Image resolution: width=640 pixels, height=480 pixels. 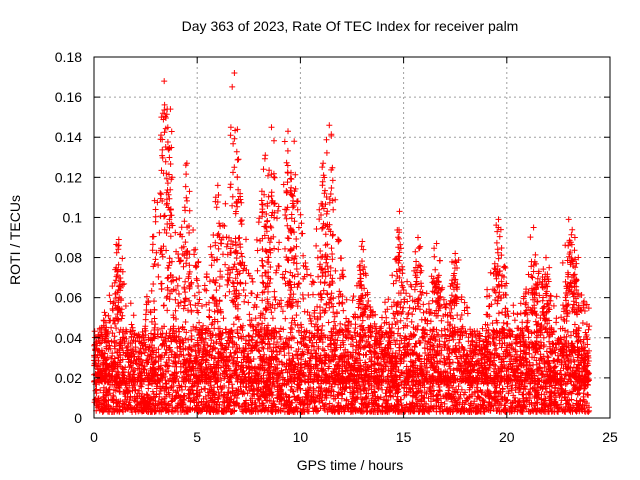 What do you see at coordinates (68, 258) in the screenshot?
I see `y-tick-label: 0.08` at bounding box center [68, 258].